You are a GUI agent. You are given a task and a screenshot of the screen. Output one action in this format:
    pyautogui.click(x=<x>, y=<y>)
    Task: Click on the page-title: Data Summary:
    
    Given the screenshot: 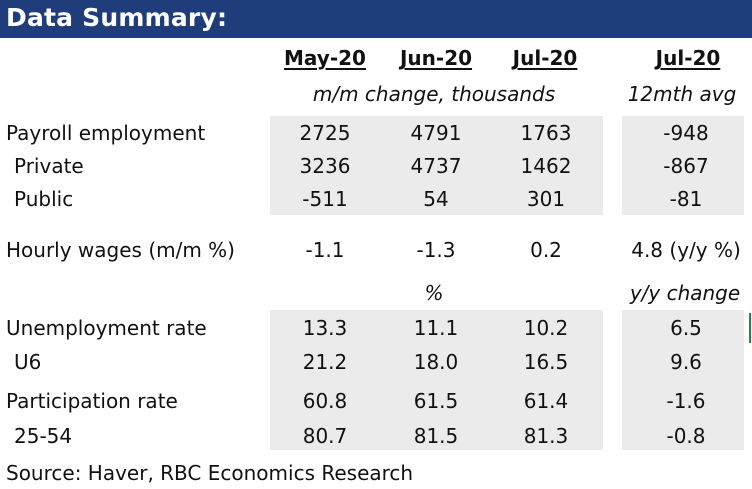 What is the action you would take?
    pyautogui.click(x=117, y=17)
    